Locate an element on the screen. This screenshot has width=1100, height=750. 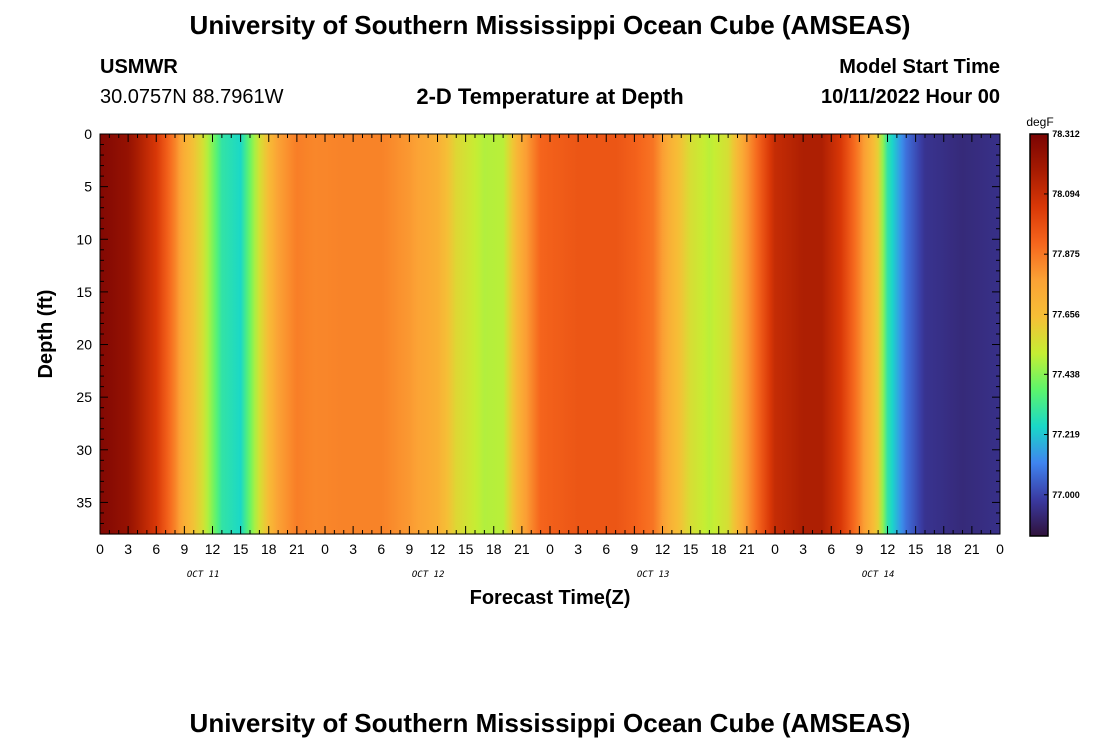
colorbar-unit: degF is located at coordinates (1039, 122).